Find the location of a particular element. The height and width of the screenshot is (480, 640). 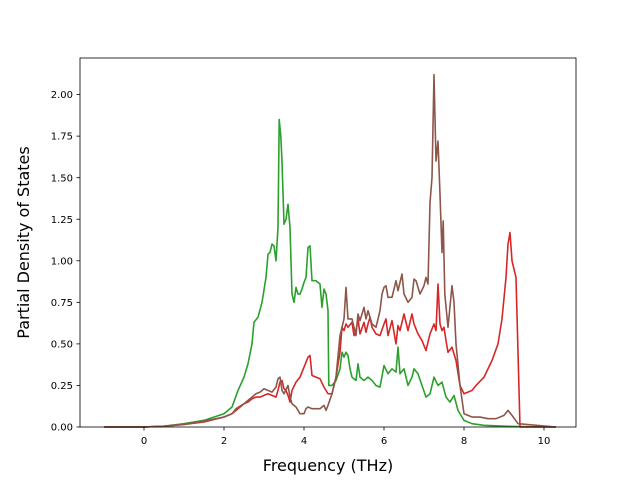

y-tick-label: 0.75 is located at coordinates (62, 303).